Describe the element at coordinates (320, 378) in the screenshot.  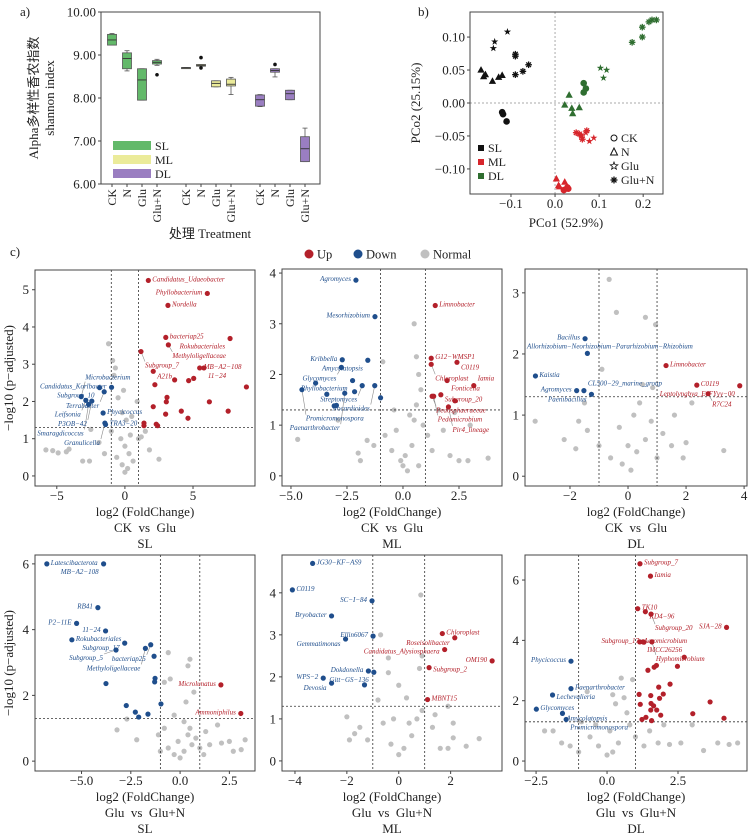
I see `down-point-label: Glycomyces` at that location.